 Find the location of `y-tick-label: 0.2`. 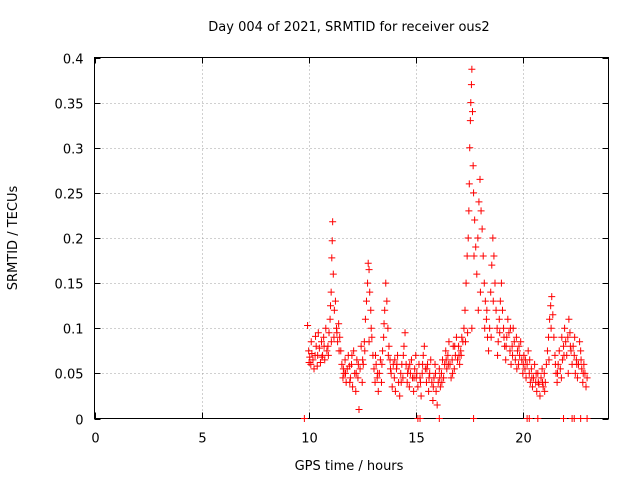

y-tick-label: 0.2 is located at coordinates (73, 240).